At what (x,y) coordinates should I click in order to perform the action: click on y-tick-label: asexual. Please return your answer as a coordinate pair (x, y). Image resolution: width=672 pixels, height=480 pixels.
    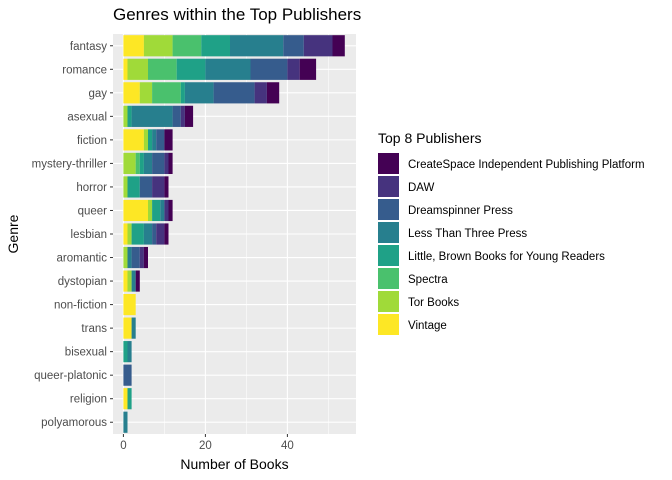
    Looking at the image, I should click on (87, 117).